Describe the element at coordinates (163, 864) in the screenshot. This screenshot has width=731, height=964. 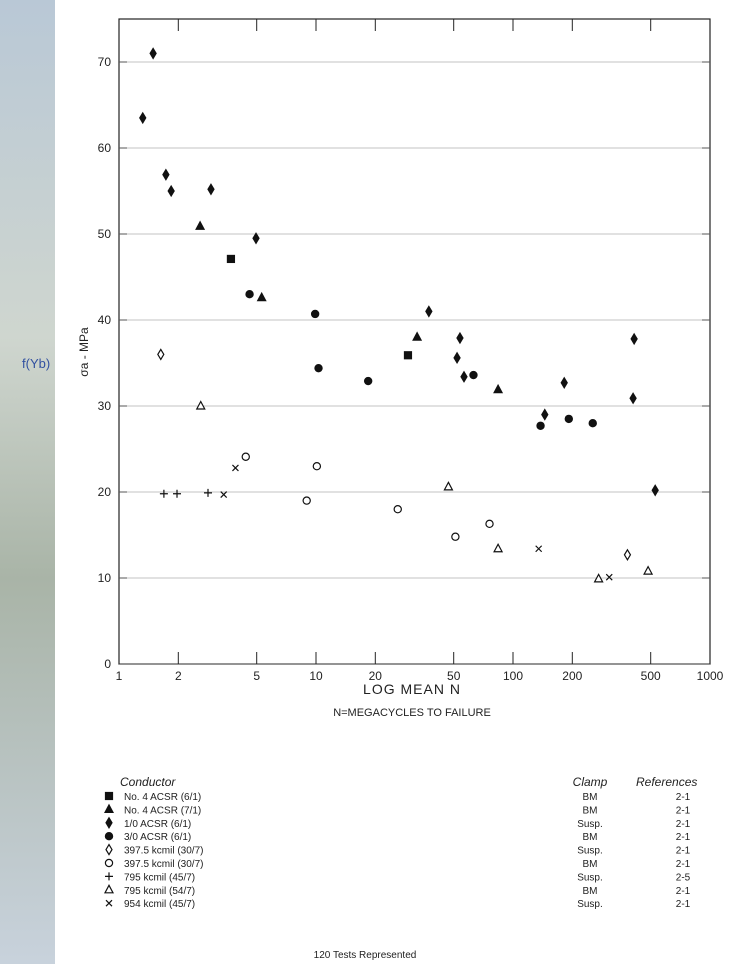
I see `legend-label: 397.5 kcmil (30/7)` at that location.